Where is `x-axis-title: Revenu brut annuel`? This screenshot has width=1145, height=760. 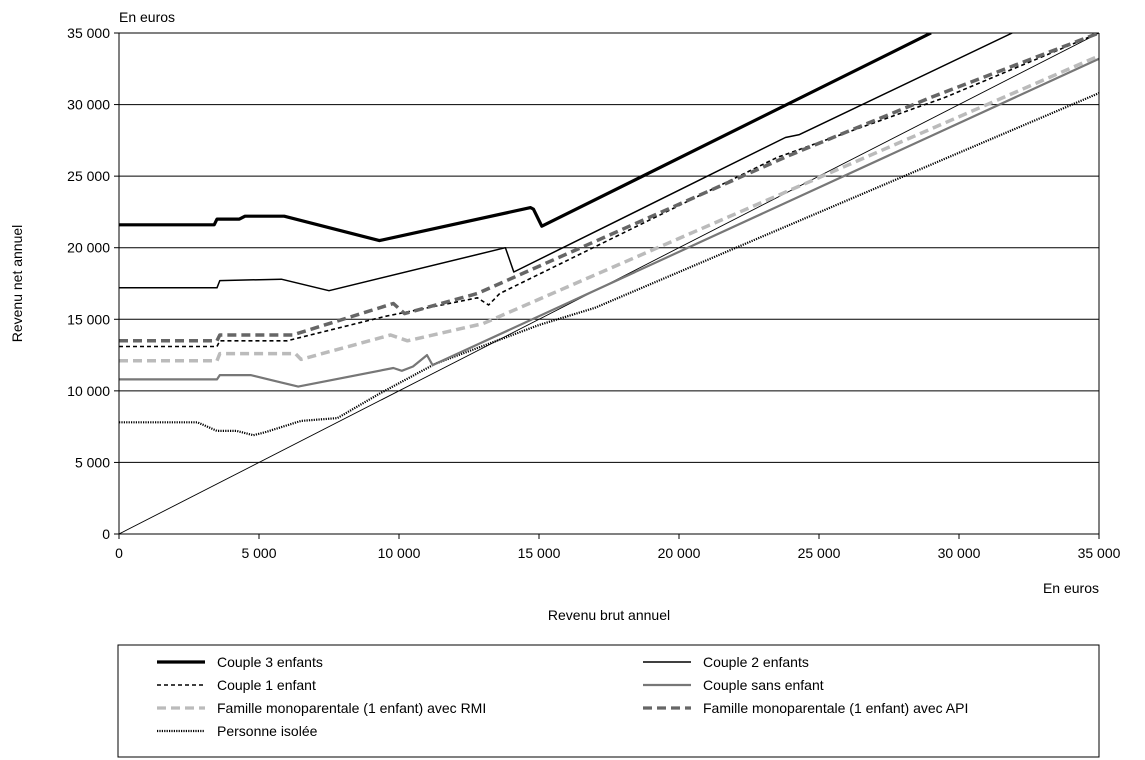 x-axis-title: Revenu brut annuel is located at coordinates (609, 615).